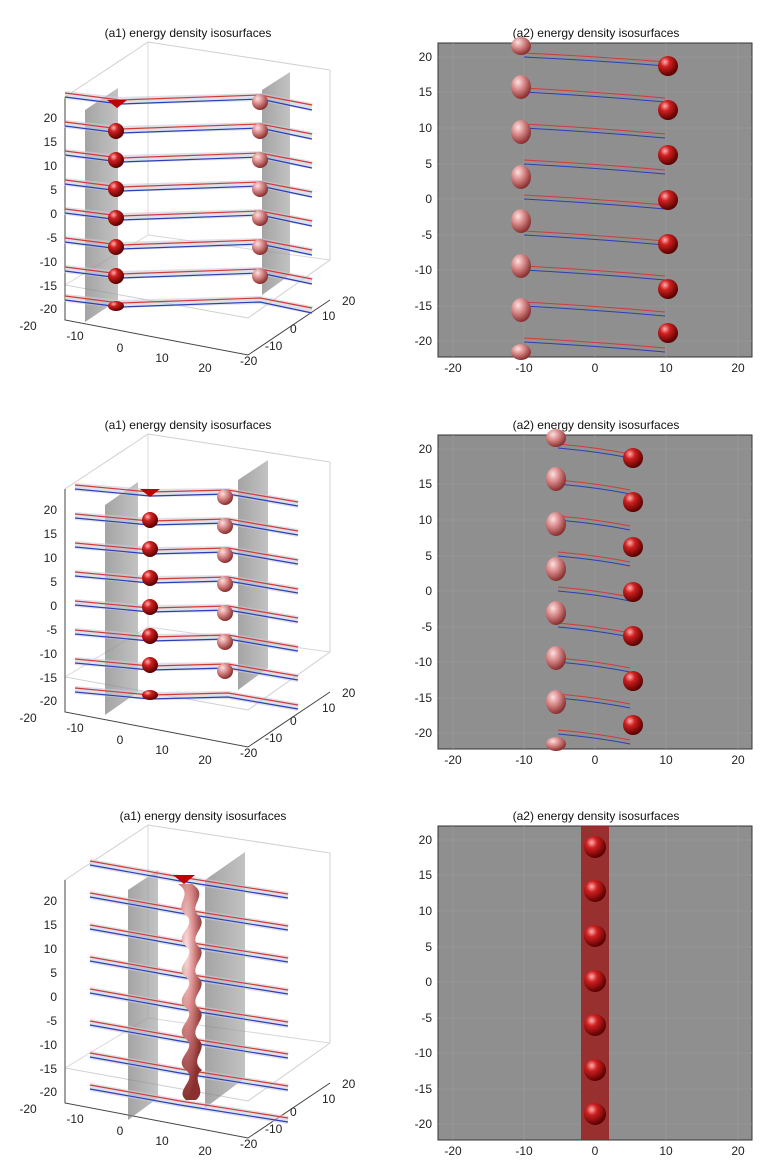  What do you see at coordinates (595, 980) in the screenshot?
I see `bead-chain` at bounding box center [595, 980].